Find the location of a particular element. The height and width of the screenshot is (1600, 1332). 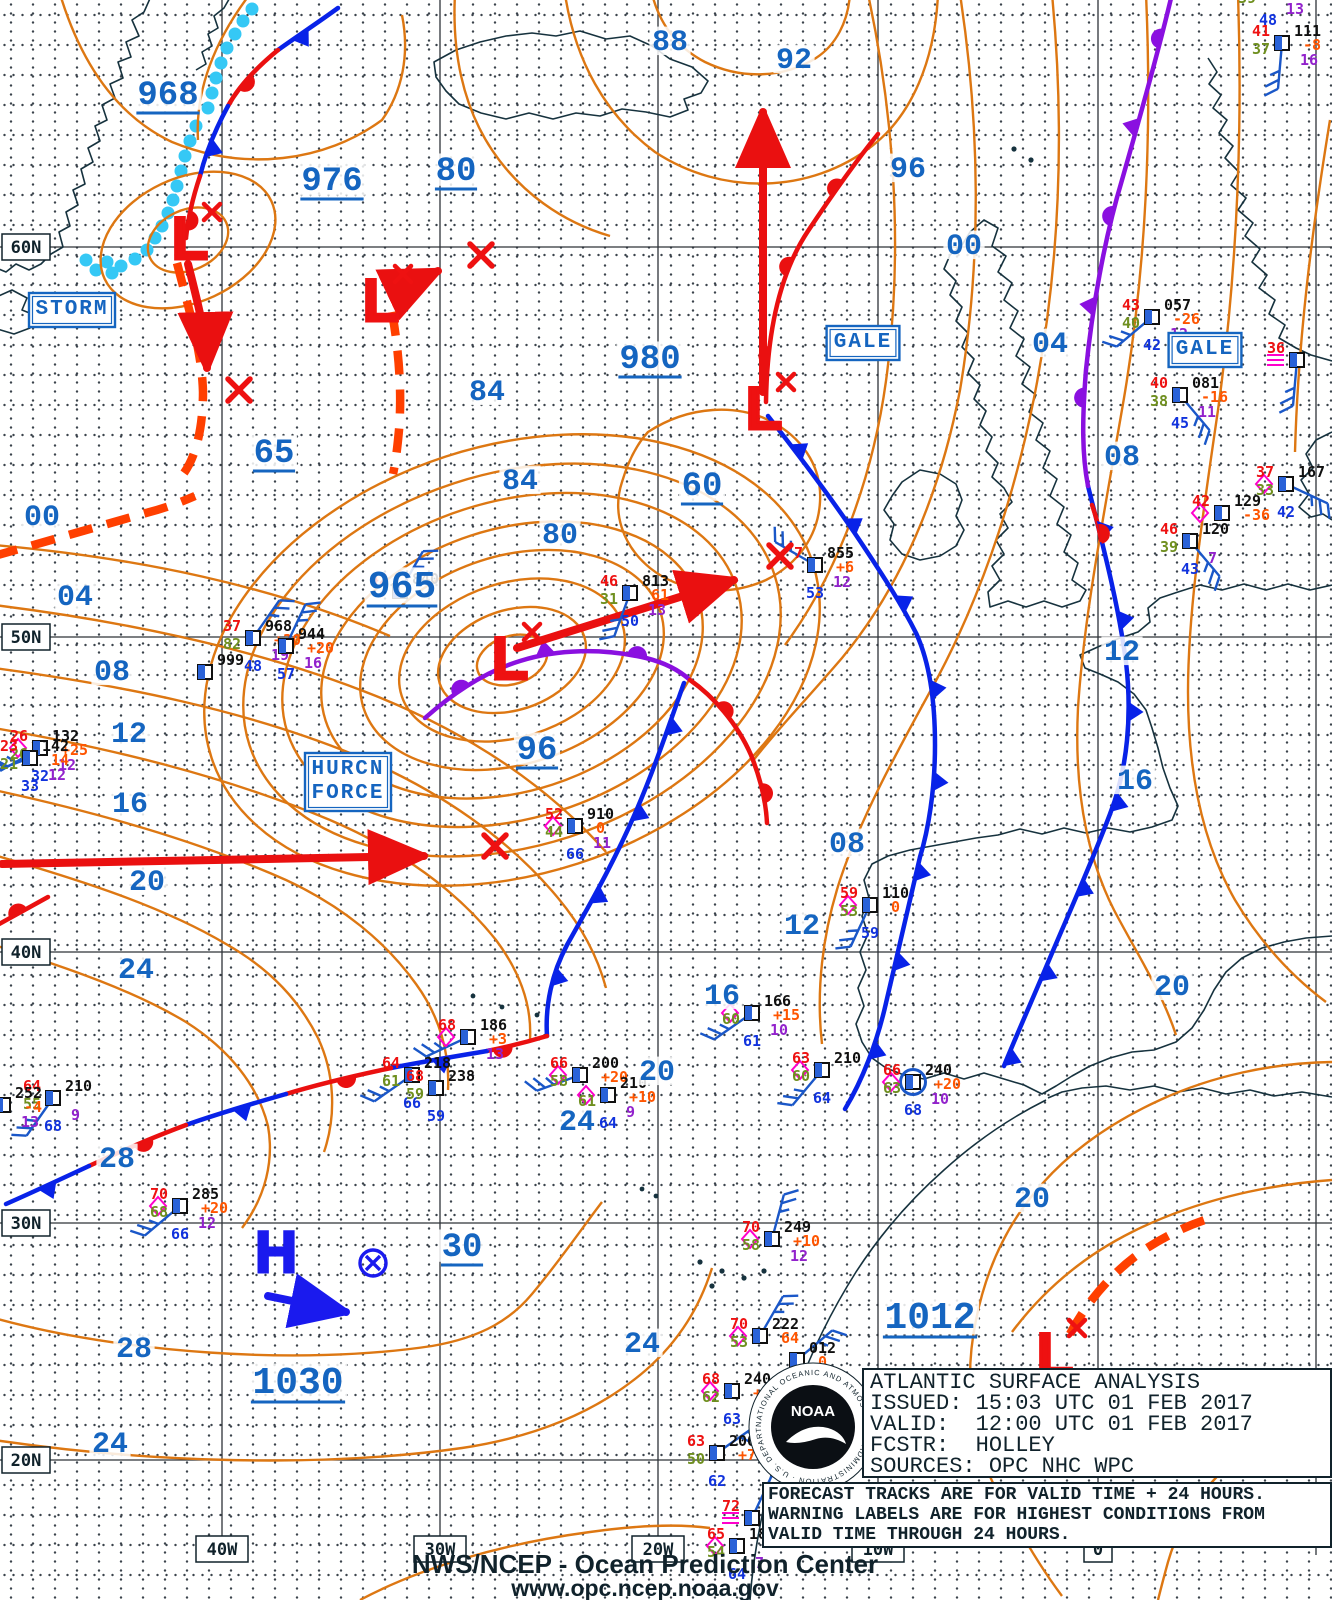

tendency-value: -8 is located at coordinates (1312, 45).